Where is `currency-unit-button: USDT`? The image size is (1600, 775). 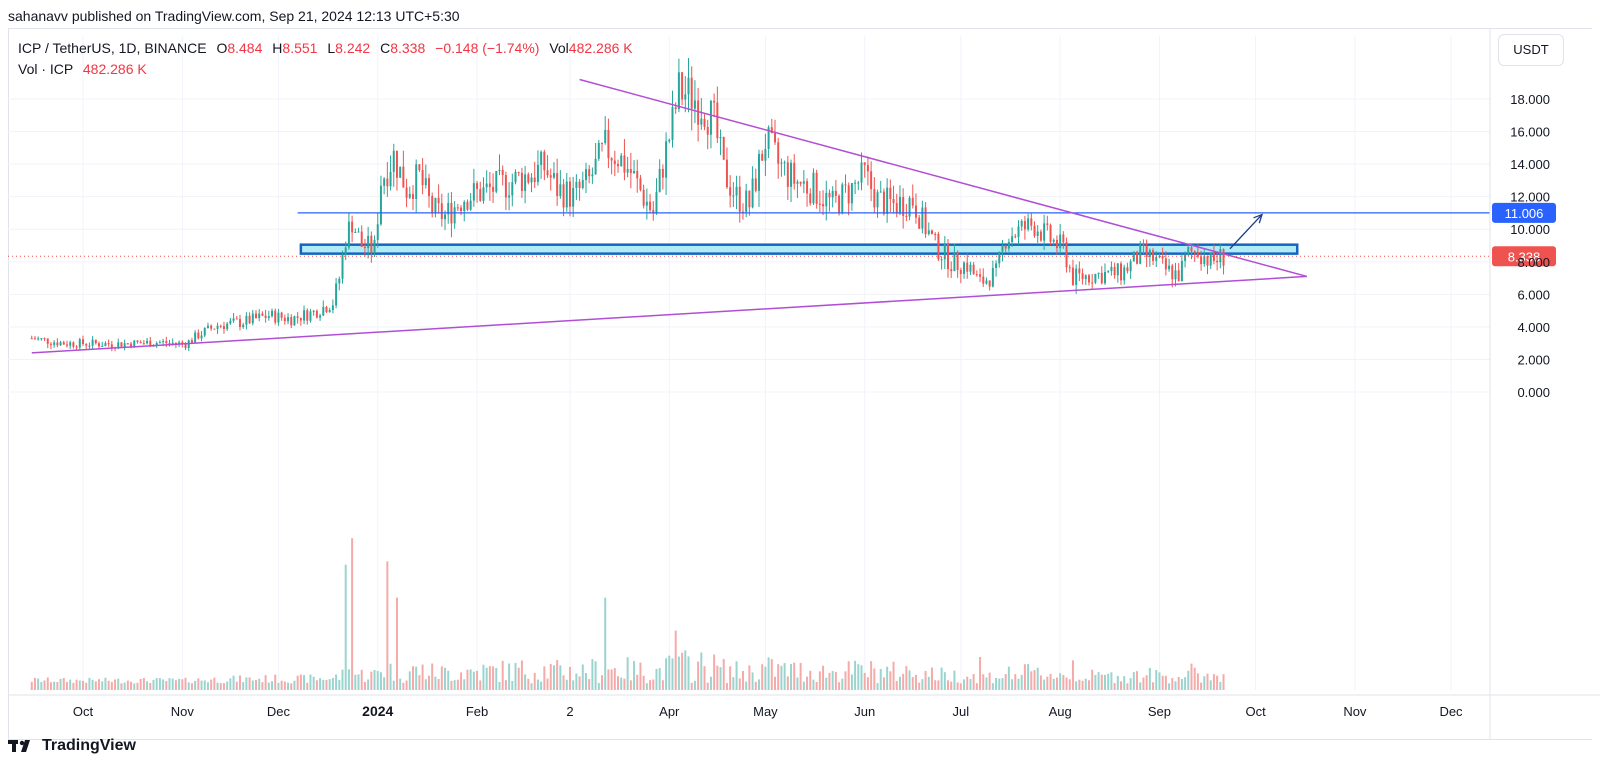
currency-unit-button: USDT is located at coordinates (1531, 50).